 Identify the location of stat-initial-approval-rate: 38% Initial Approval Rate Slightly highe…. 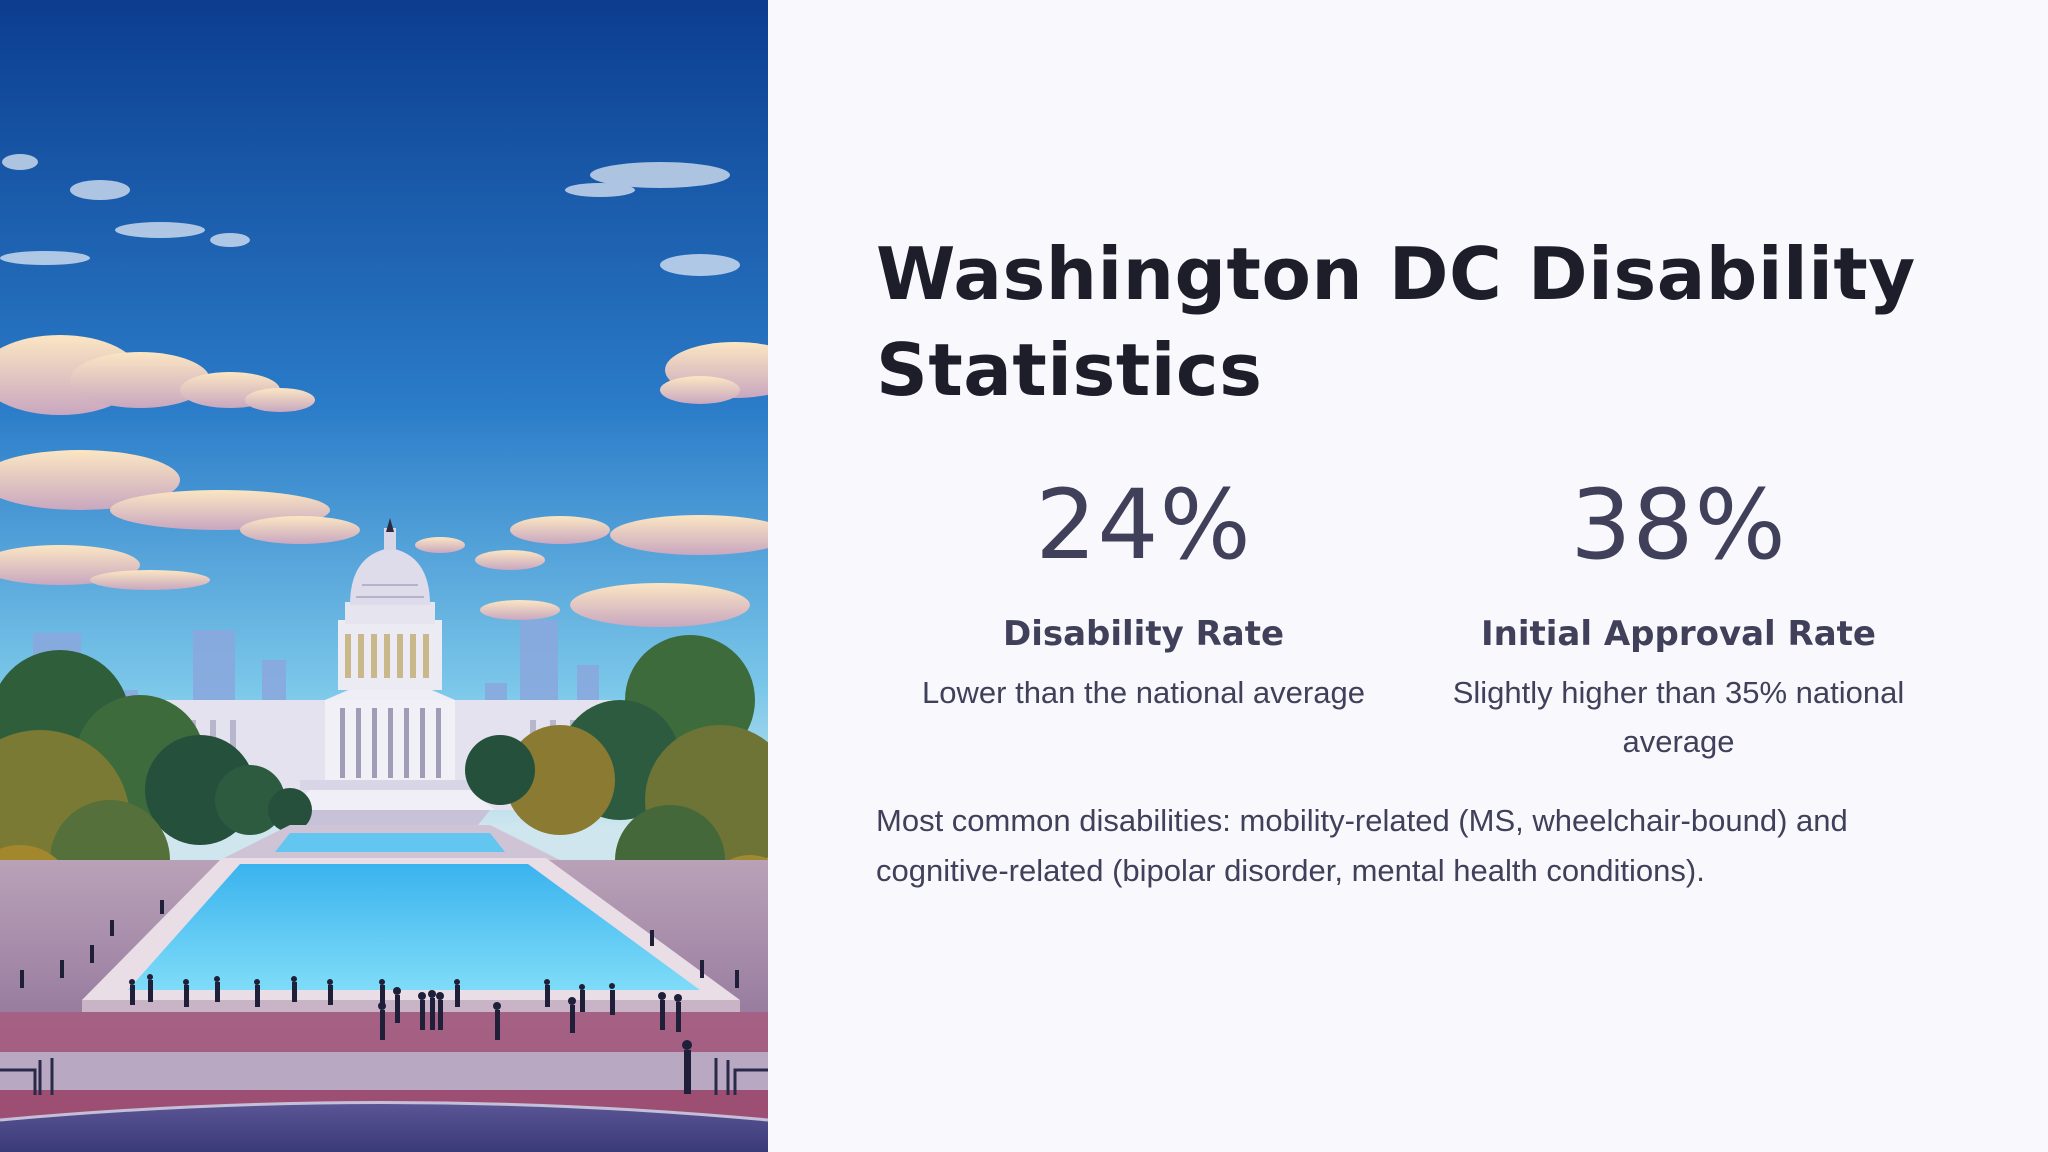
(1678, 618).